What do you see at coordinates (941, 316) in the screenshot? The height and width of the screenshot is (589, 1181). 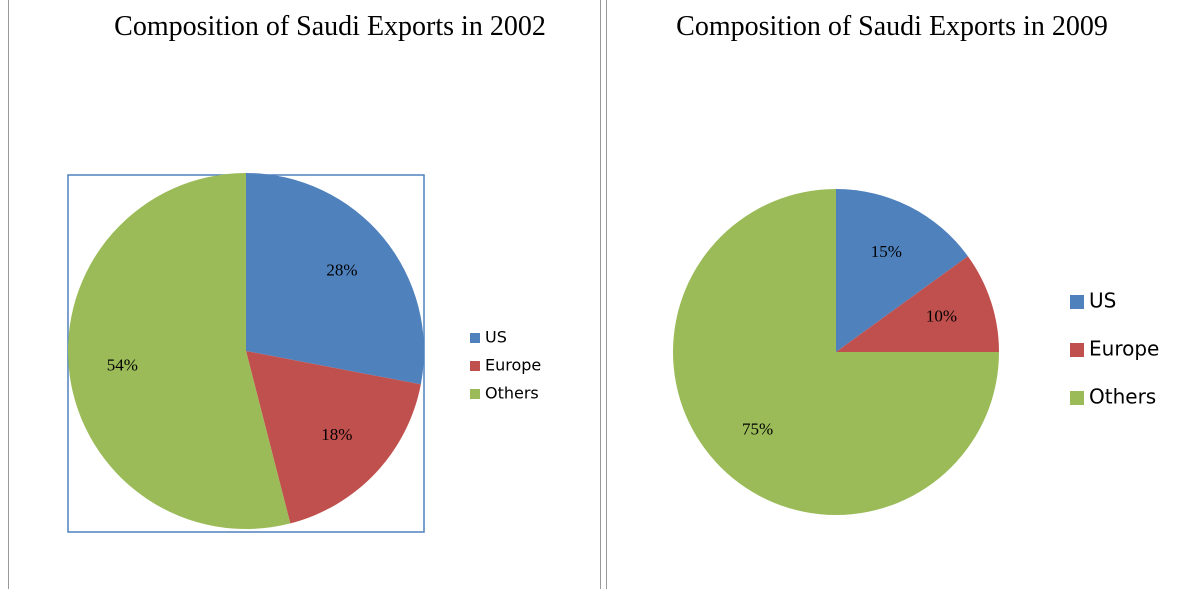 I see `data-label: 10%` at bounding box center [941, 316].